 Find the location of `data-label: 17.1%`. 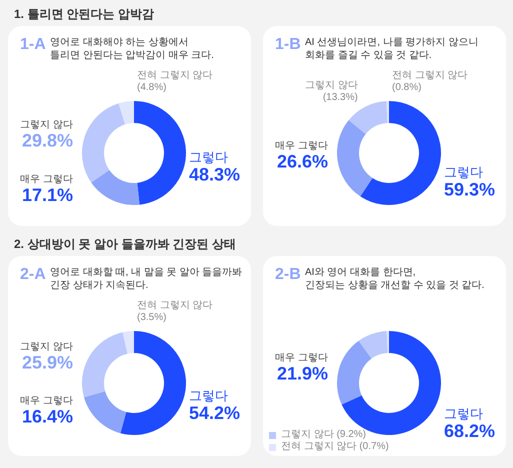

data-label: 17.1% is located at coordinates (47, 195).